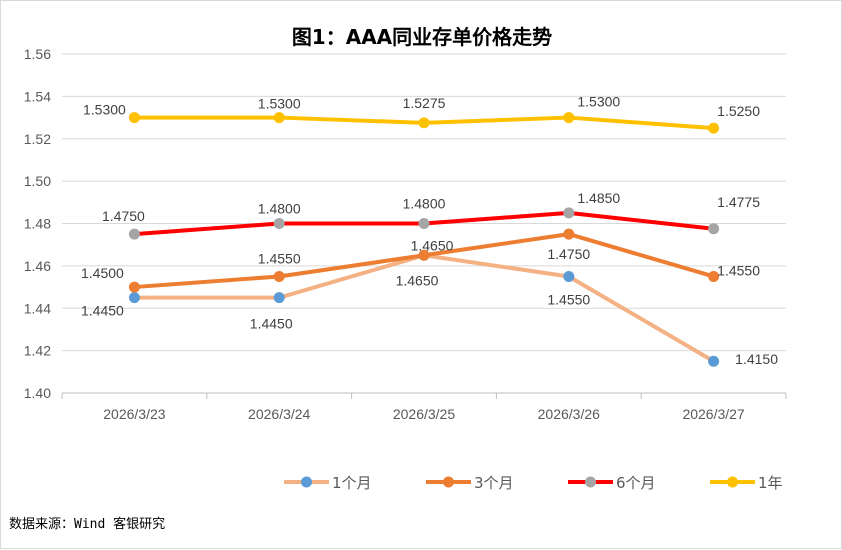  I want to click on y-tick-label: 1.46, so click(37, 266).